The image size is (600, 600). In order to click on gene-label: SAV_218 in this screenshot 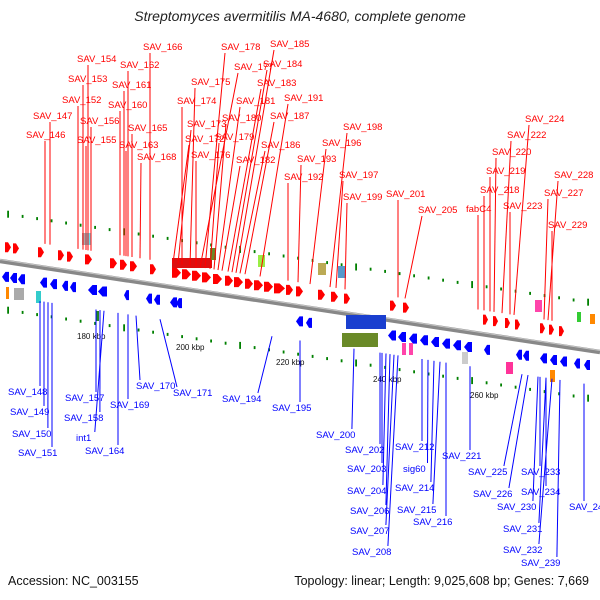, I will do `click(499, 190)`.